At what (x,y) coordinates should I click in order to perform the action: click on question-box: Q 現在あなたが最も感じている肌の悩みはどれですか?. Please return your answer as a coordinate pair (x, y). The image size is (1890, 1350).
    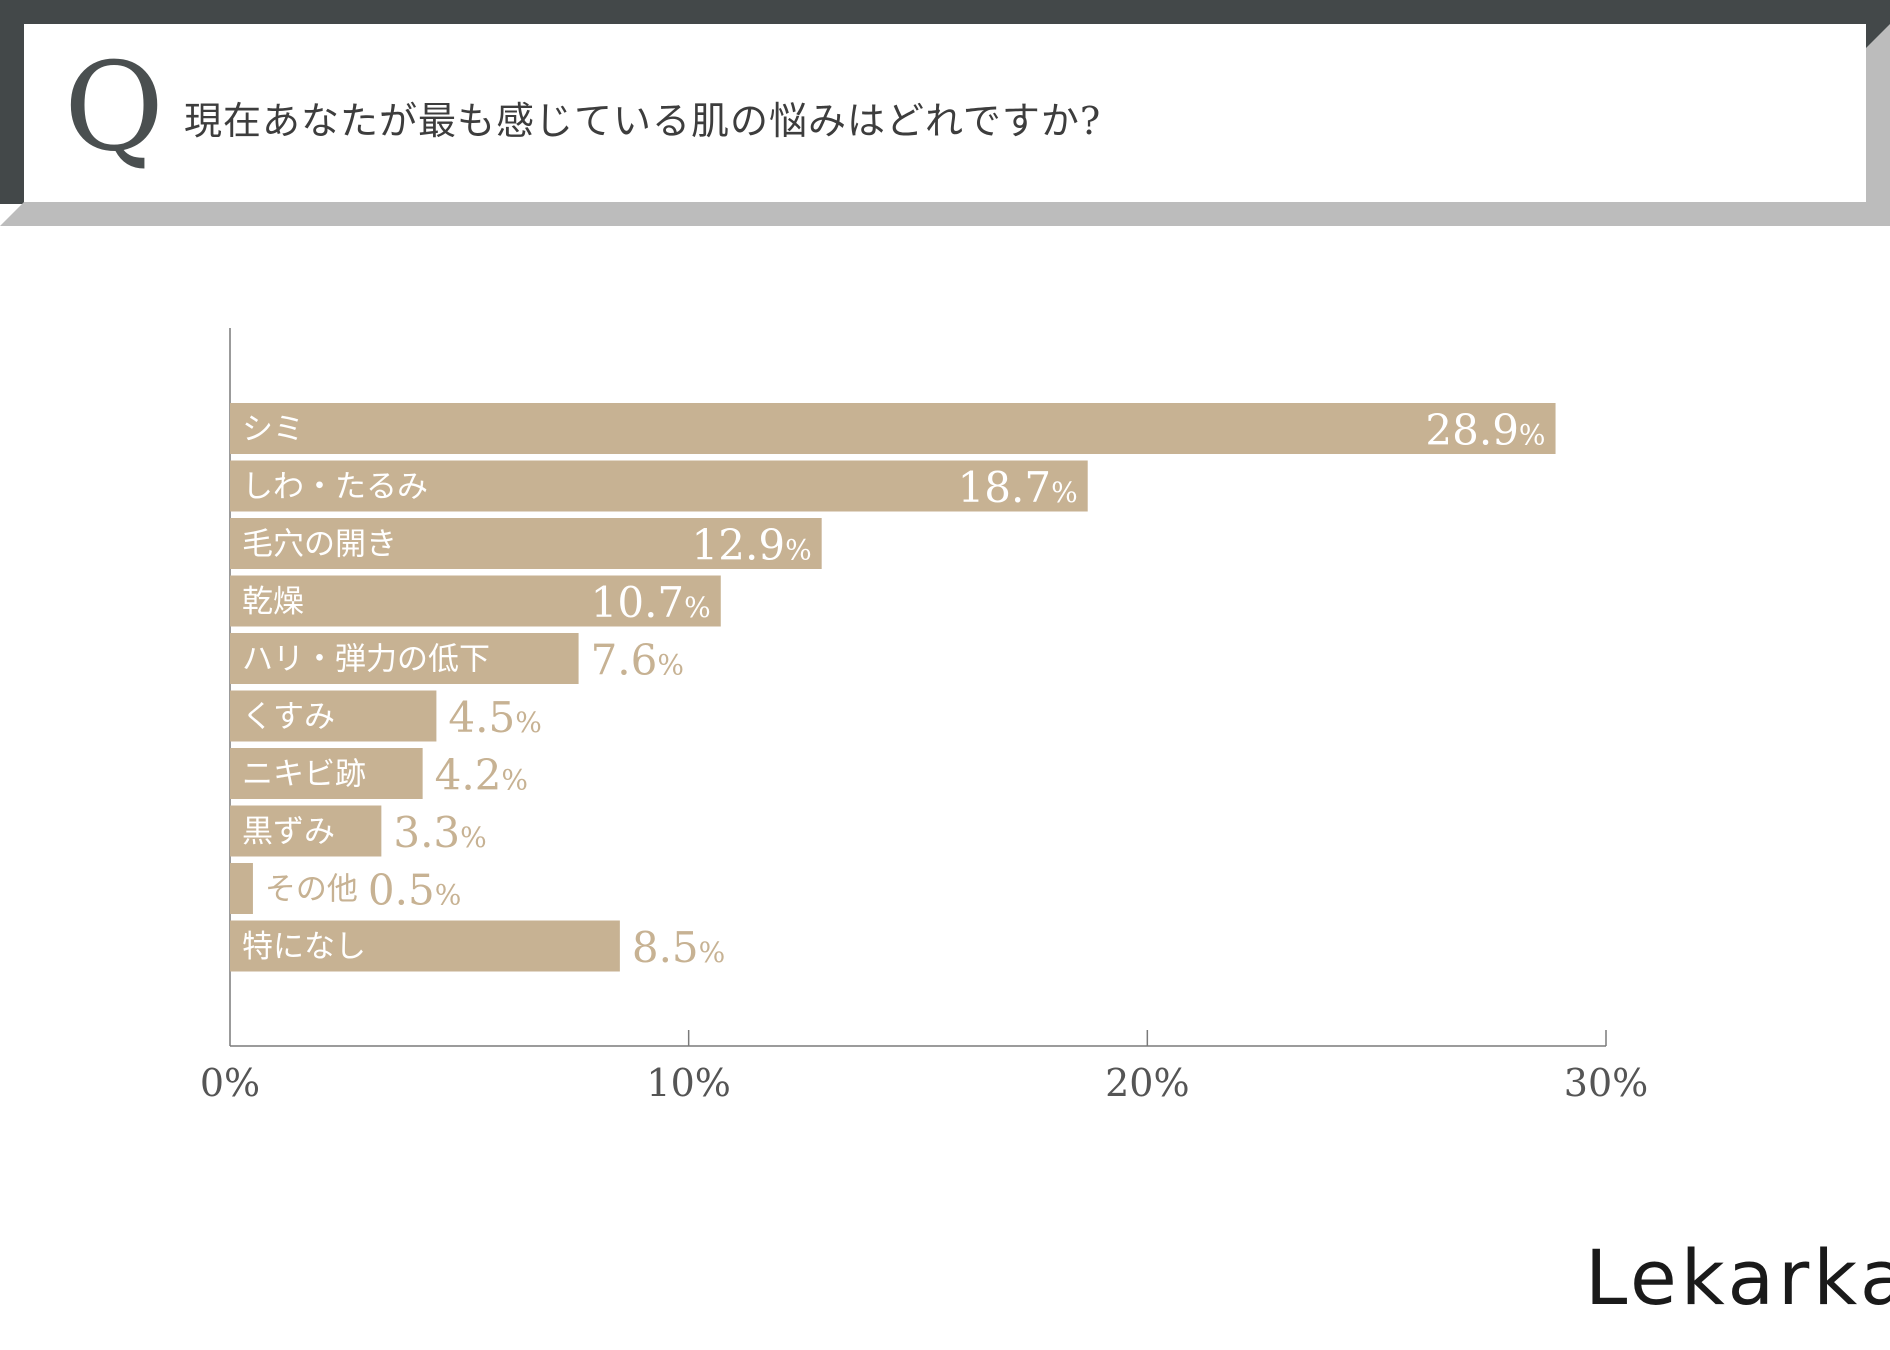
    Looking at the image, I should click on (945, 113).